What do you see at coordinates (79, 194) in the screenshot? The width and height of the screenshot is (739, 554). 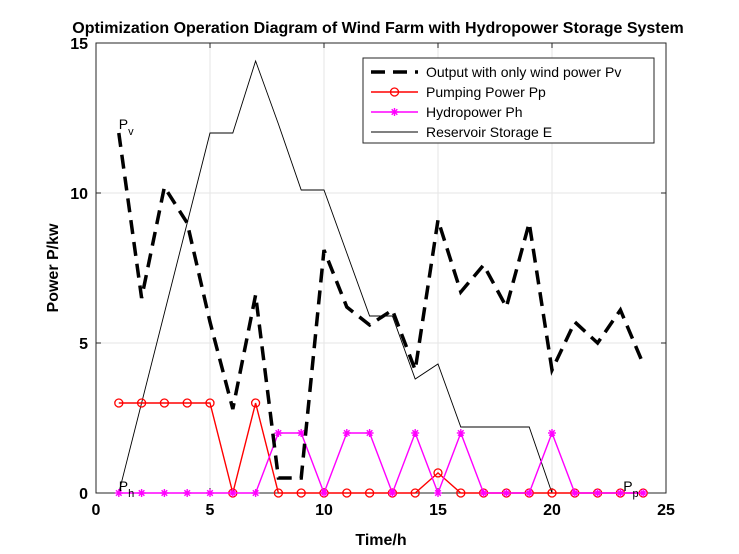 I see `y-tick-label: 10` at bounding box center [79, 194].